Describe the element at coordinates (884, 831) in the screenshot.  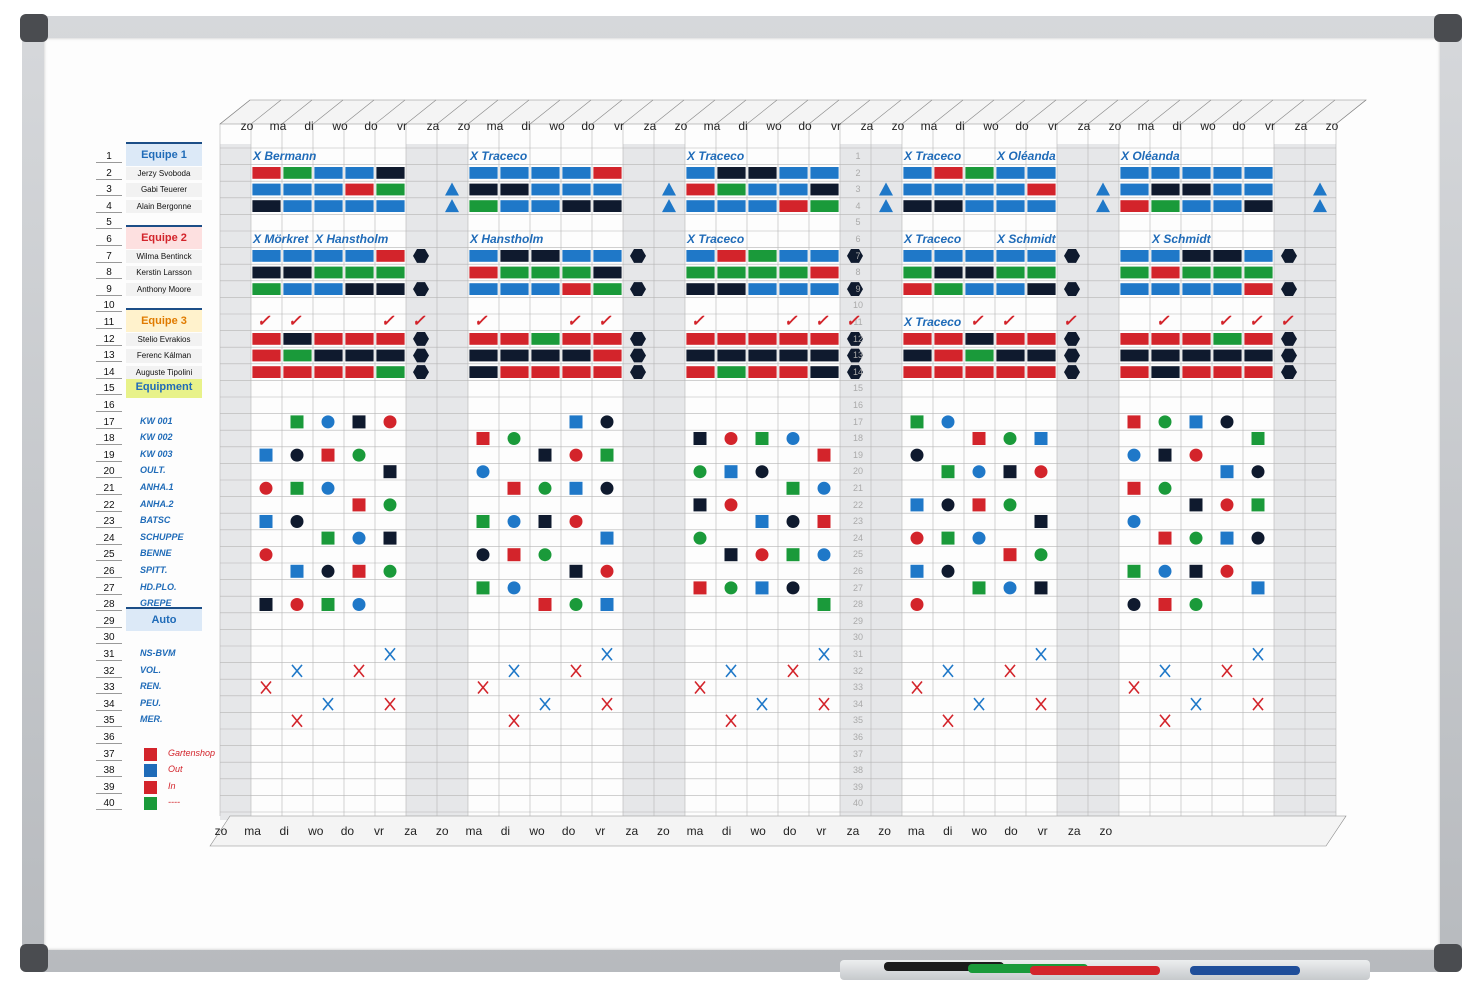
I see `day-label-bottom: zo` at that location.